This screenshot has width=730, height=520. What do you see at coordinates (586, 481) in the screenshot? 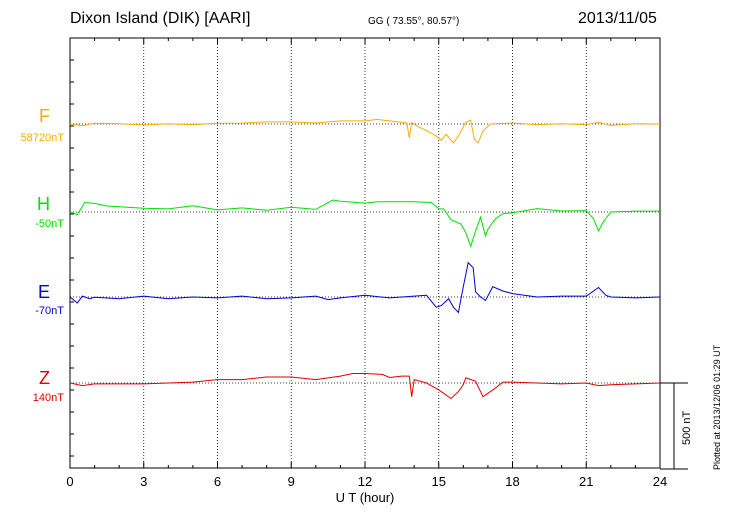
I see `x-tick-label: 21` at bounding box center [586, 481].